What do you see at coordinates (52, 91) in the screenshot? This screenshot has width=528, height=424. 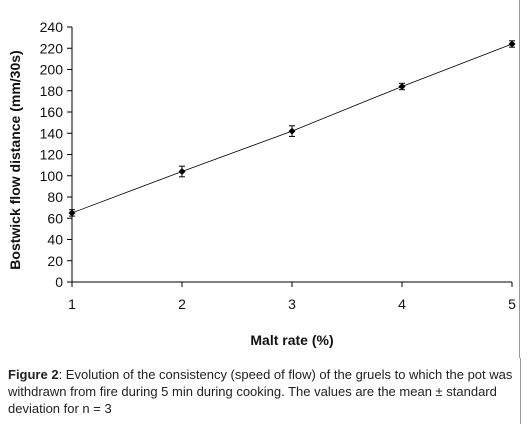 I see `y-tick-label: 180` at bounding box center [52, 91].